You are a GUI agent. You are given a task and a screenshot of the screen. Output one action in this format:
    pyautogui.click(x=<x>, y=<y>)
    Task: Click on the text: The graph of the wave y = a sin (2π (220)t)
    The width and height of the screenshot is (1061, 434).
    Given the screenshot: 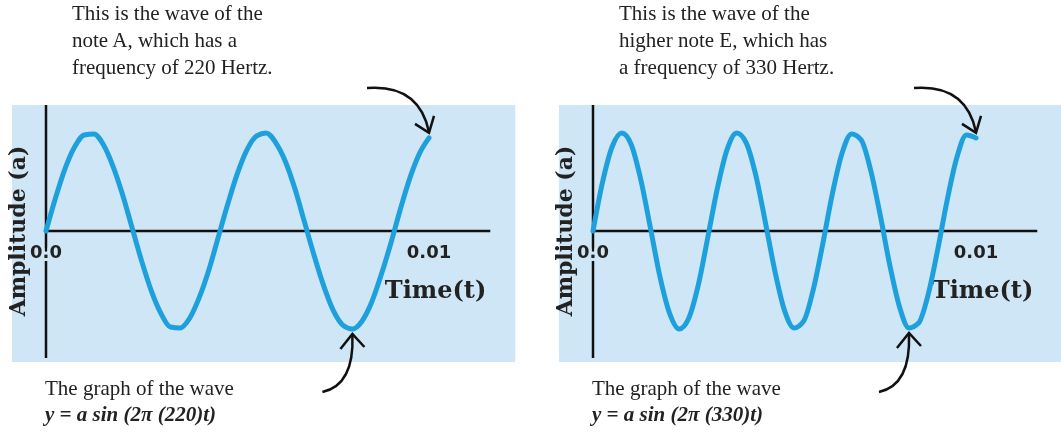 What is the action you would take?
    pyautogui.click(x=138, y=401)
    